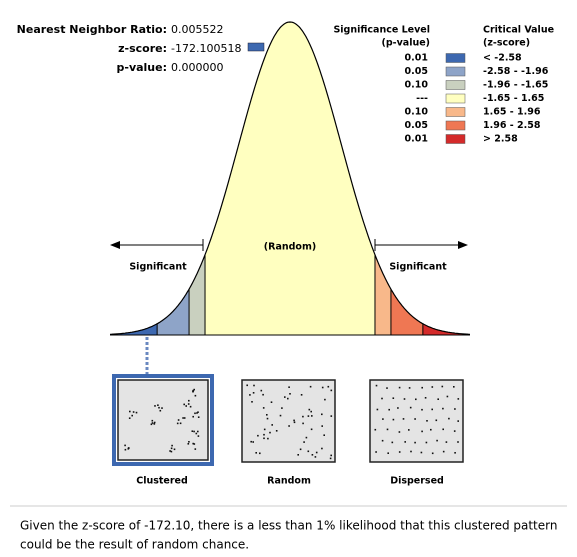 Image resolution: width=577 pixels, height=557 pixels. Describe the element at coordinates (516, 71) in the screenshot. I see `legend-z: -2.58 - -1.96` at that location.